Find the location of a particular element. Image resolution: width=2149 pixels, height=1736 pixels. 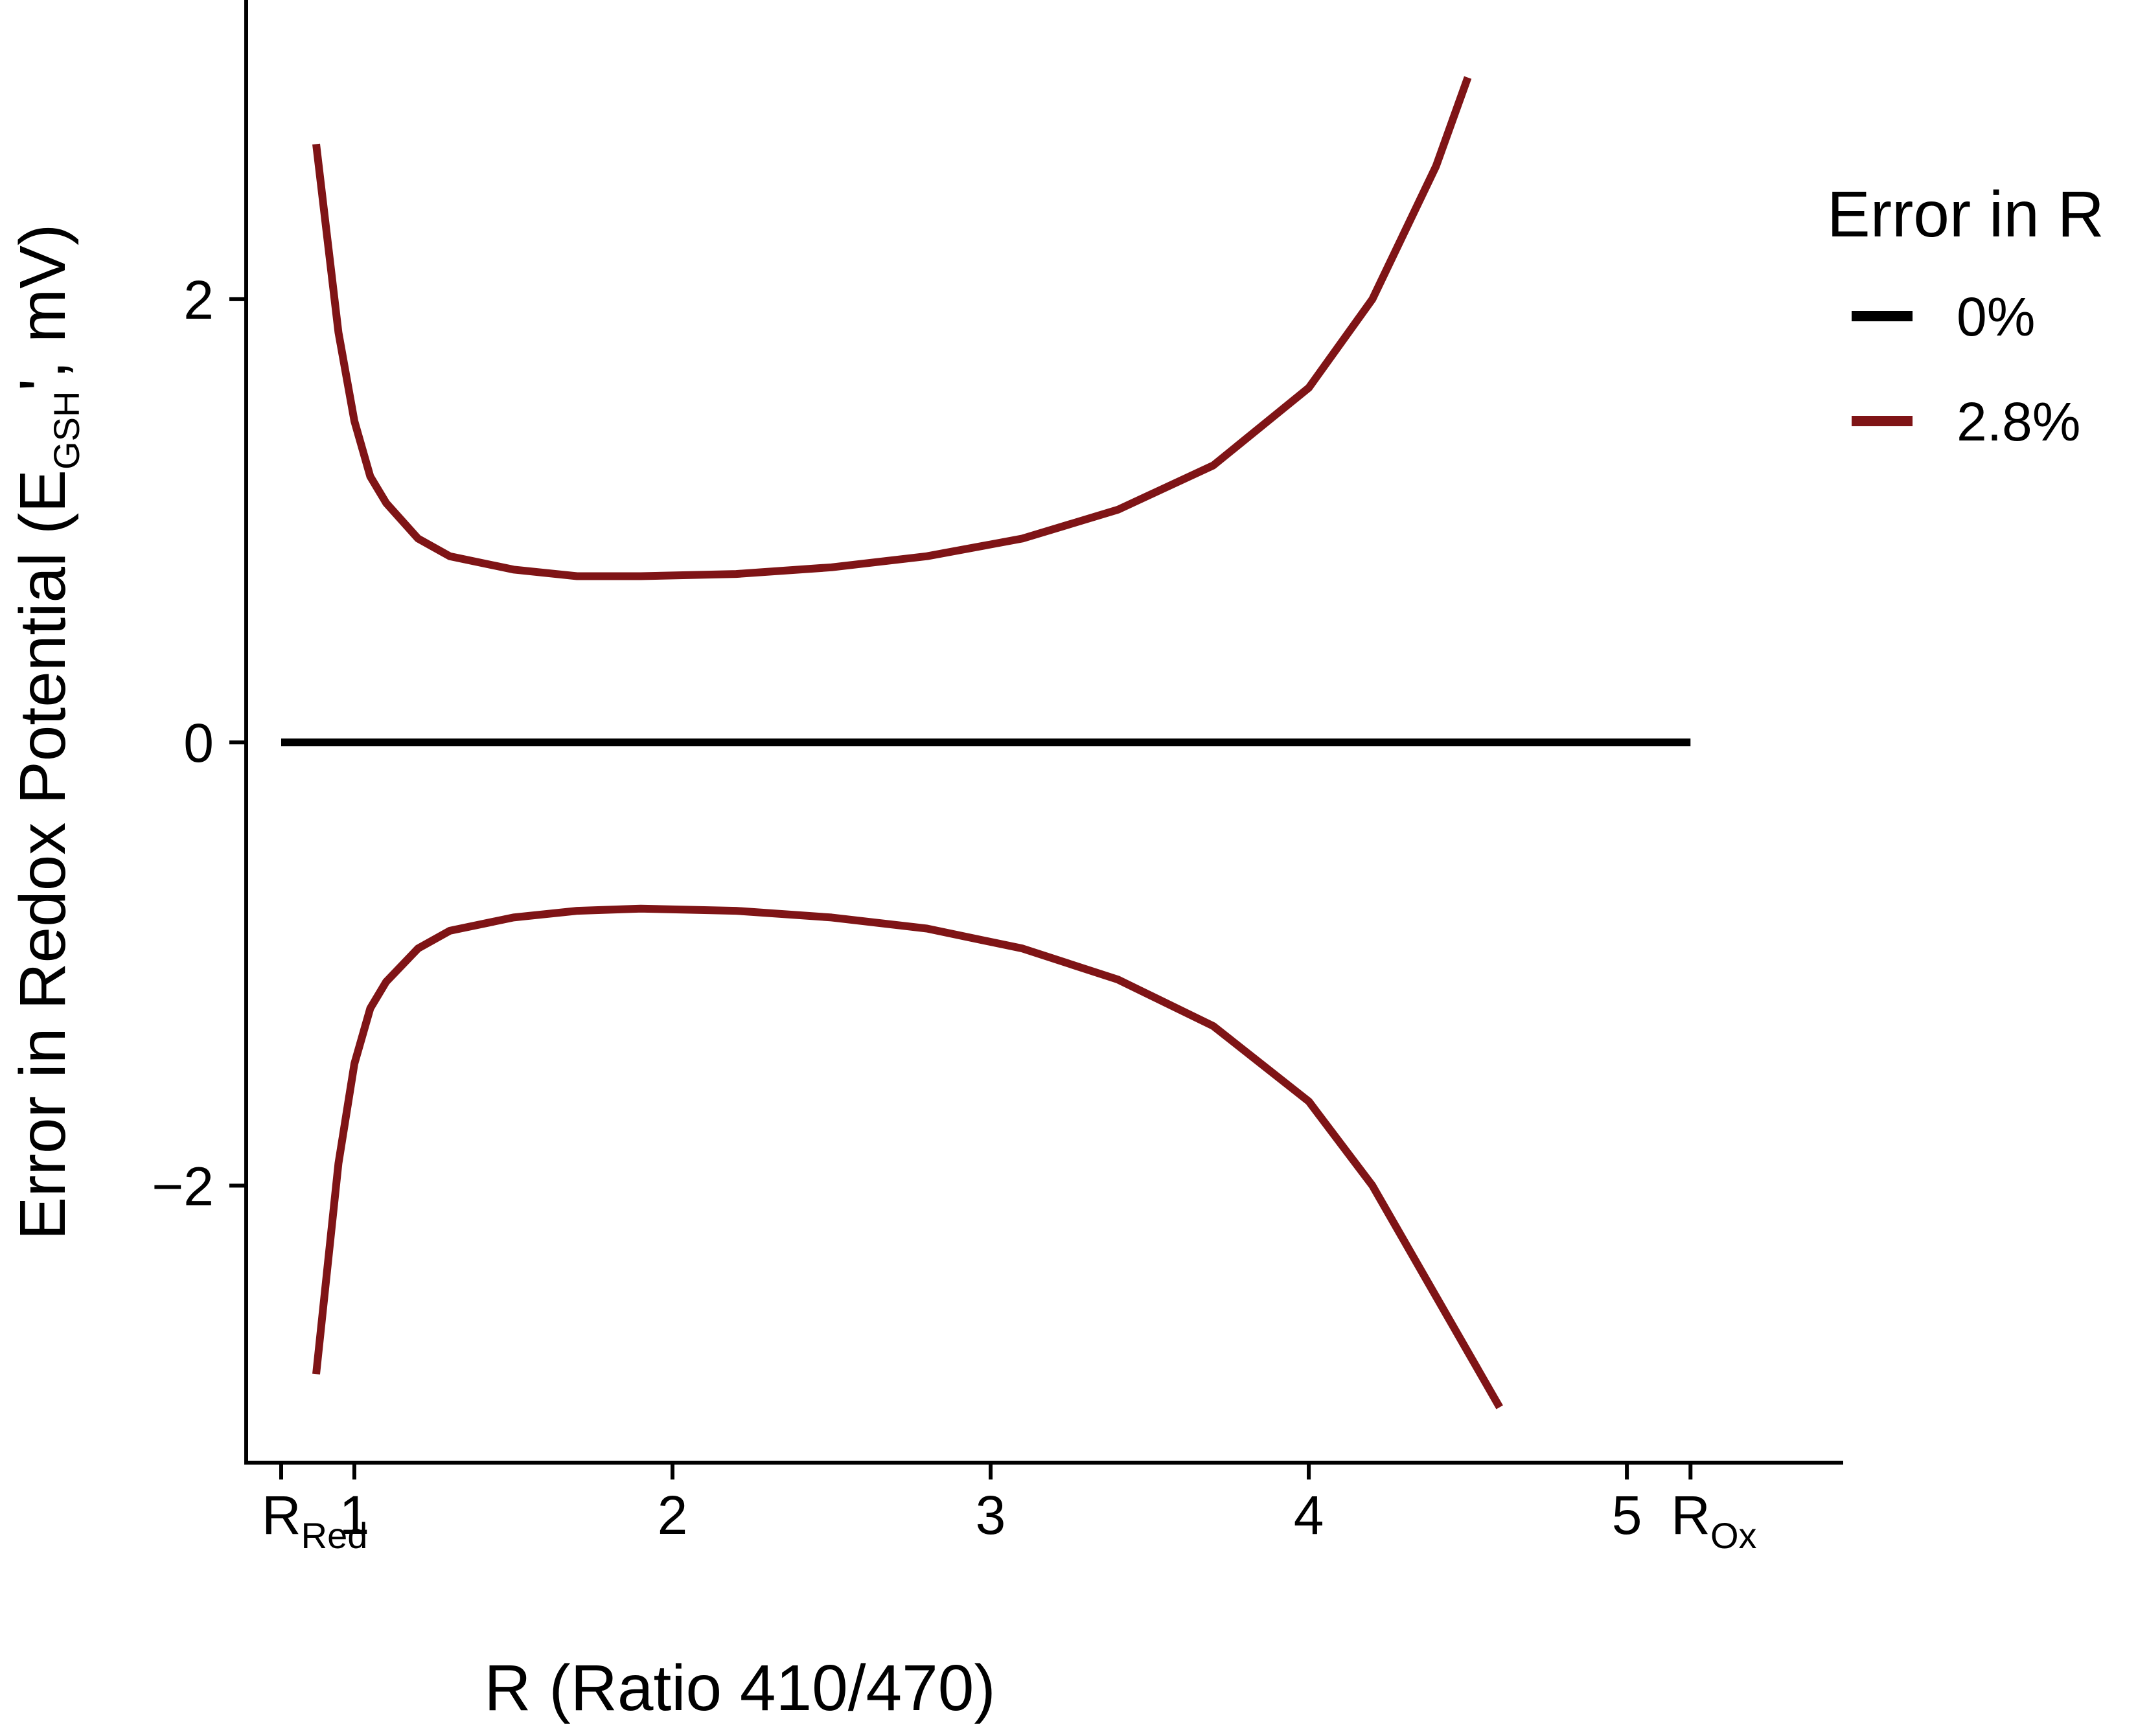

y-axis-title: Error in Redox Potential (EGSH', mV) is located at coordinates (46, 732).